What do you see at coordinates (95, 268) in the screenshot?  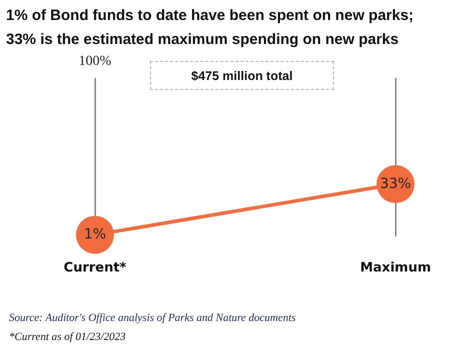 I see `x-tick-label: Current*` at bounding box center [95, 268].